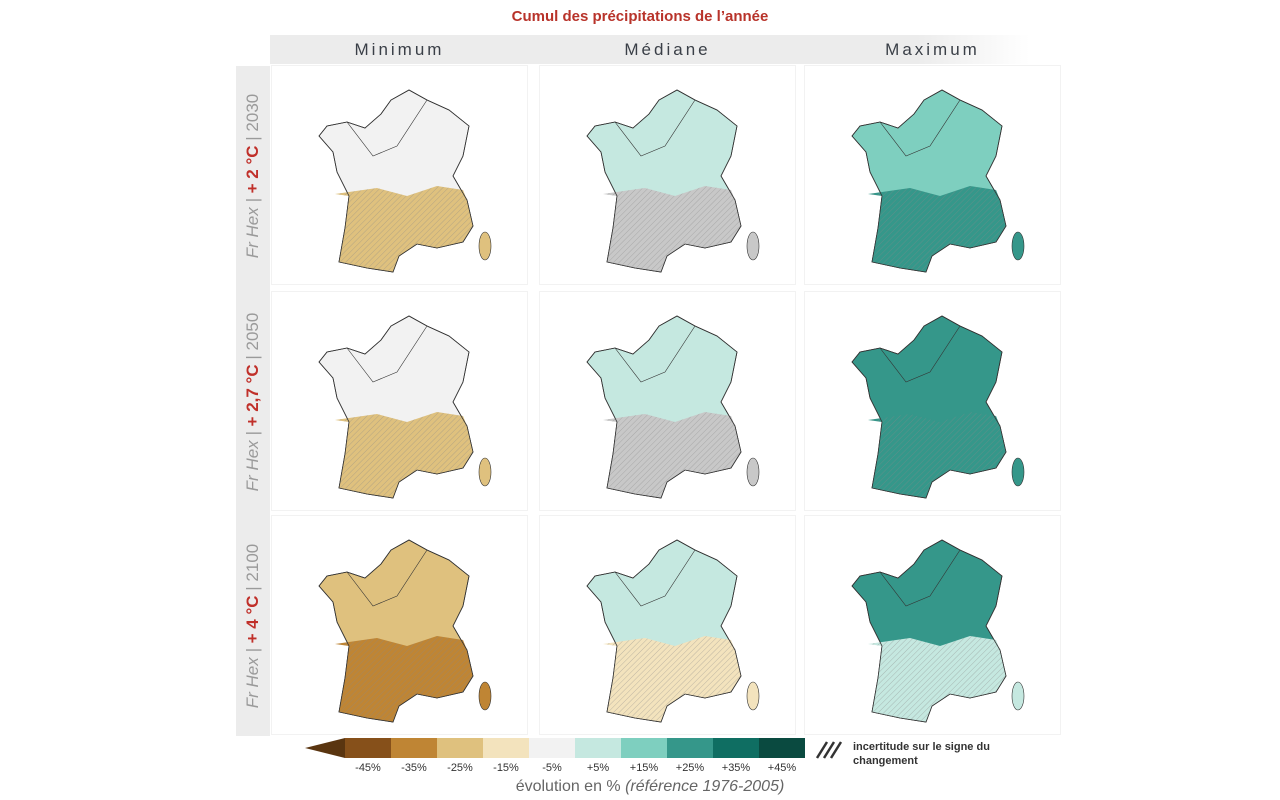 The width and height of the screenshot is (1280, 800). What do you see at coordinates (598, 768) in the screenshot?
I see `legend-tick-label: +5%` at bounding box center [598, 768].